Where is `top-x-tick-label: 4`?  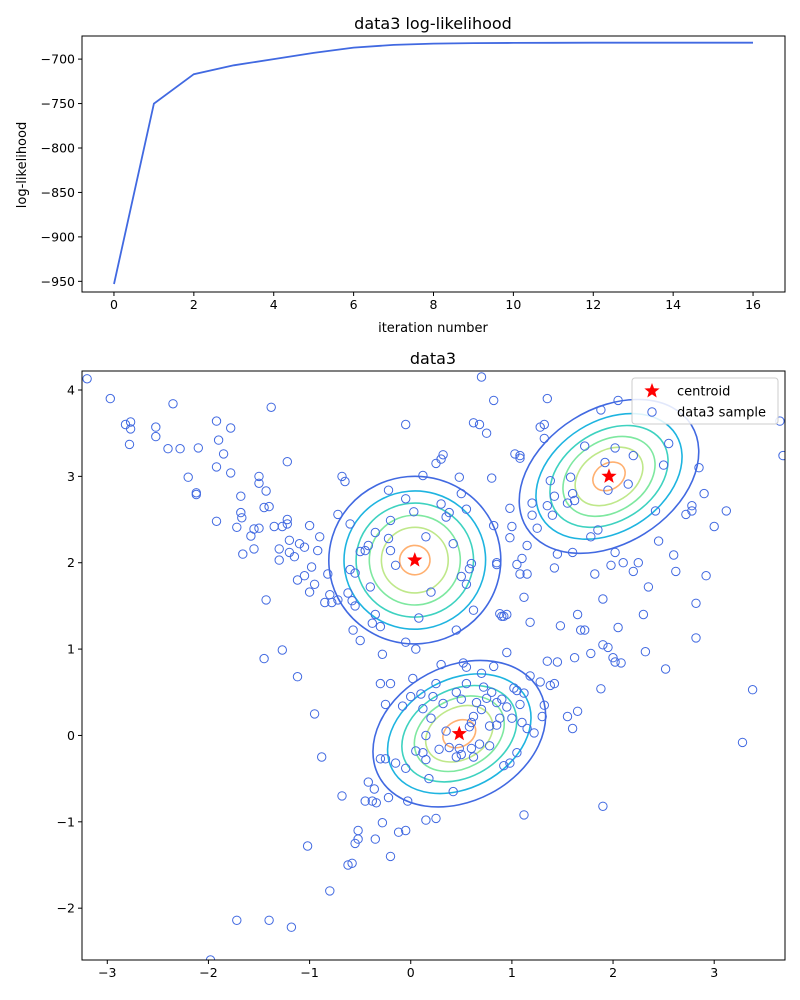 top-x-tick-label: 4 is located at coordinates (274, 304).